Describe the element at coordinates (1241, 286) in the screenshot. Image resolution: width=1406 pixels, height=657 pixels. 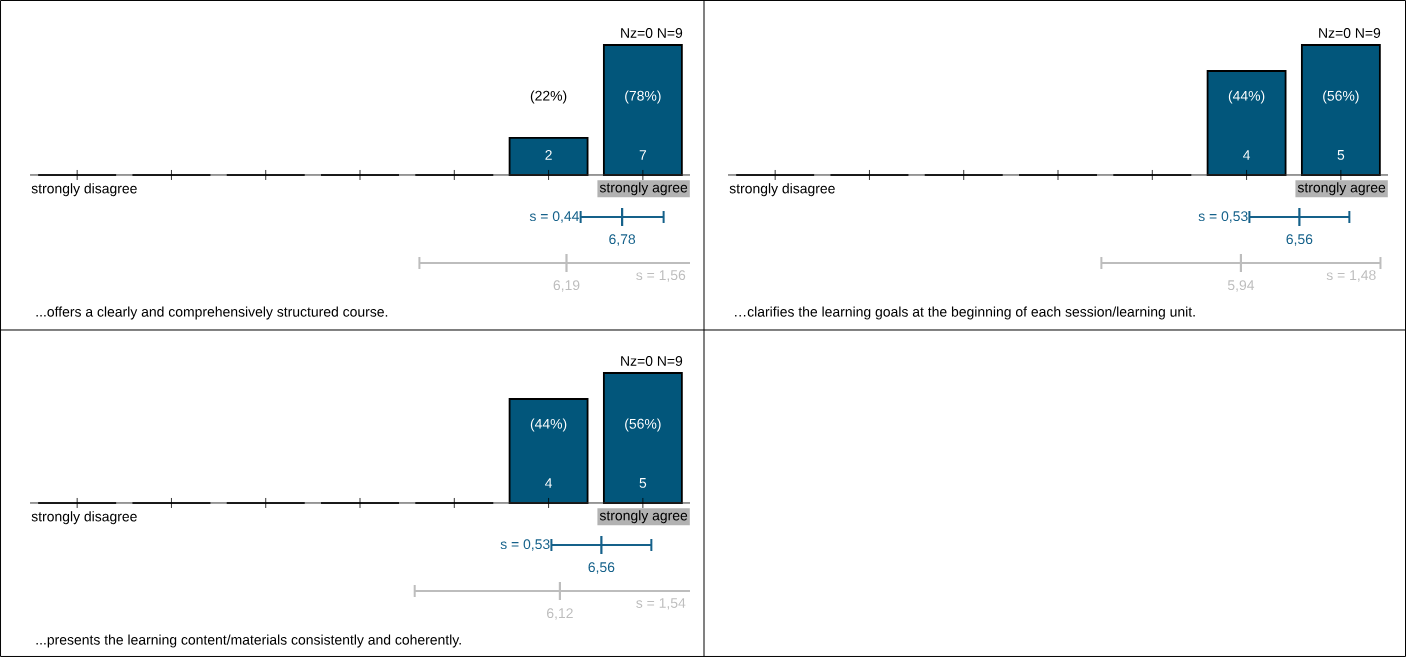
I see `text: 5,94` at that location.